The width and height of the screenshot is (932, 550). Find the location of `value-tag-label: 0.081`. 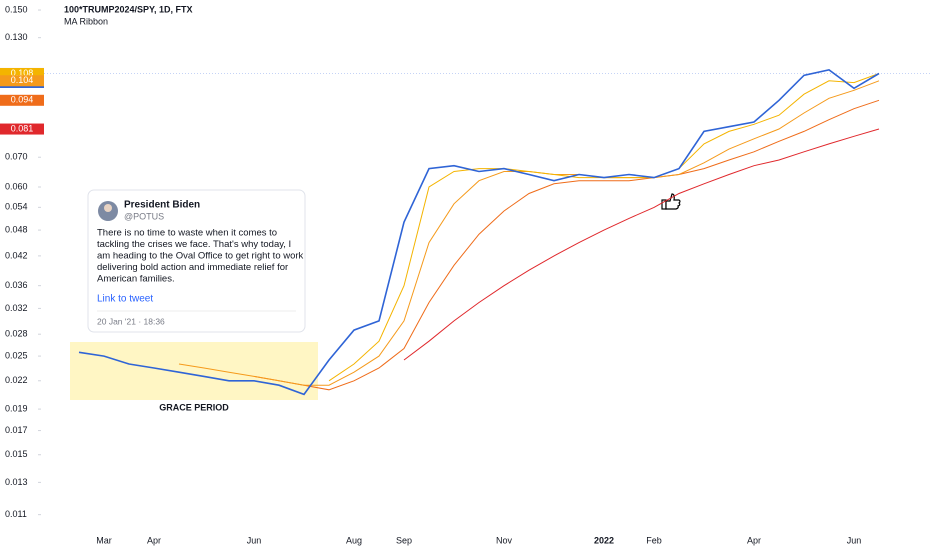

value-tag-label: 0.081 is located at coordinates (22, 128).